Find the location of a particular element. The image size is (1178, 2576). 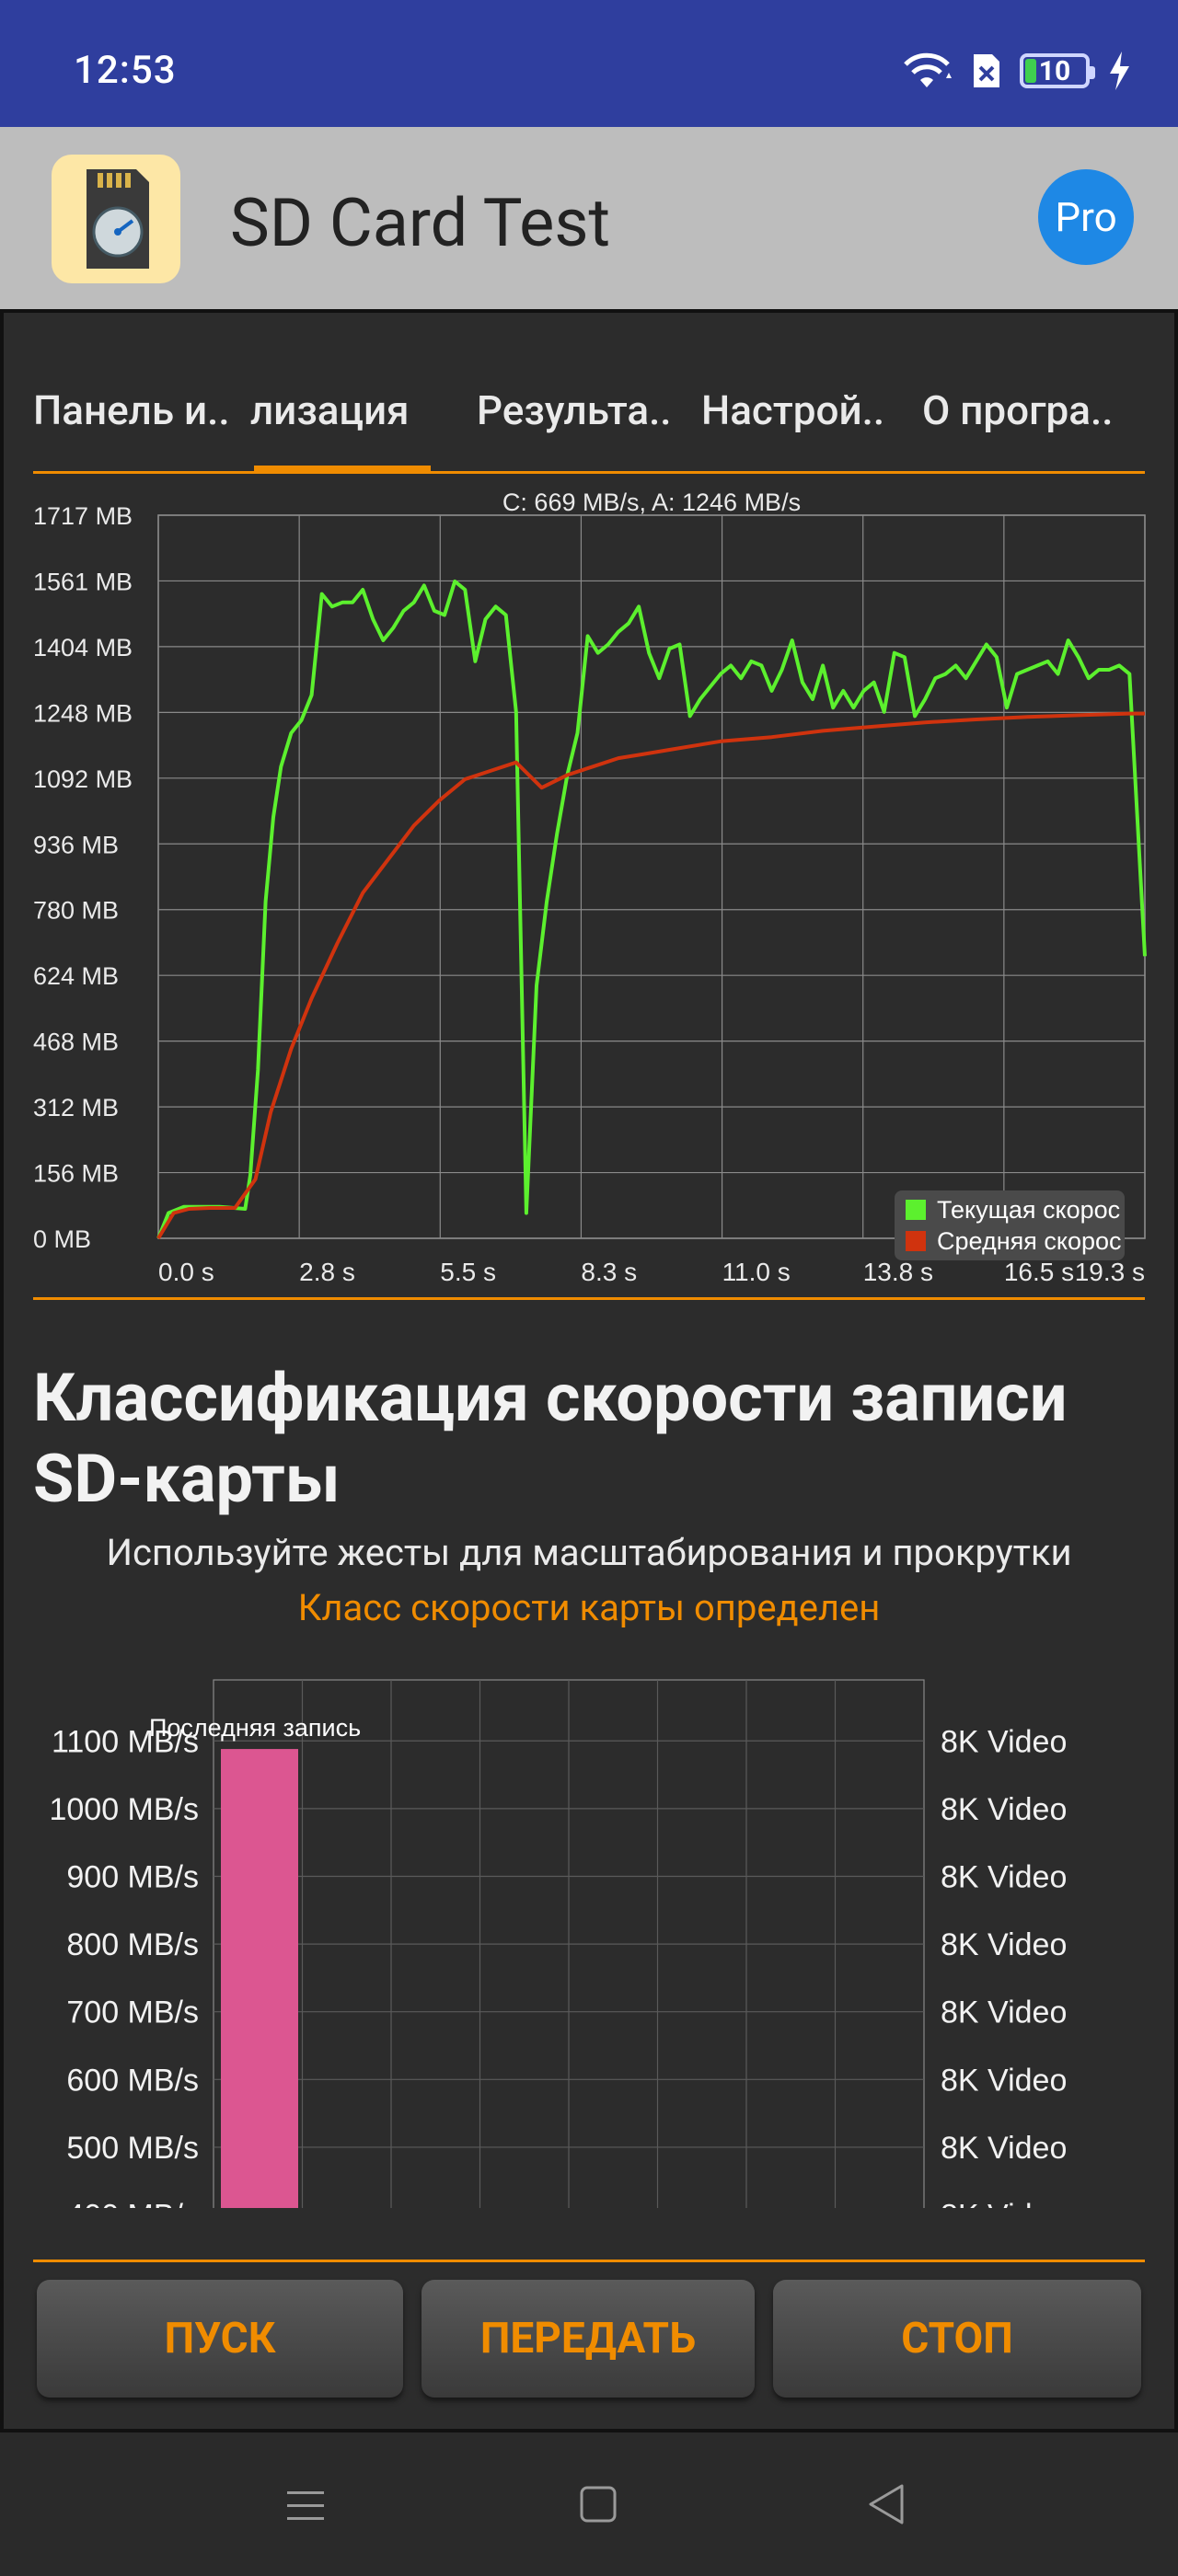

battery-tip is located at coordinates (1092, 72).